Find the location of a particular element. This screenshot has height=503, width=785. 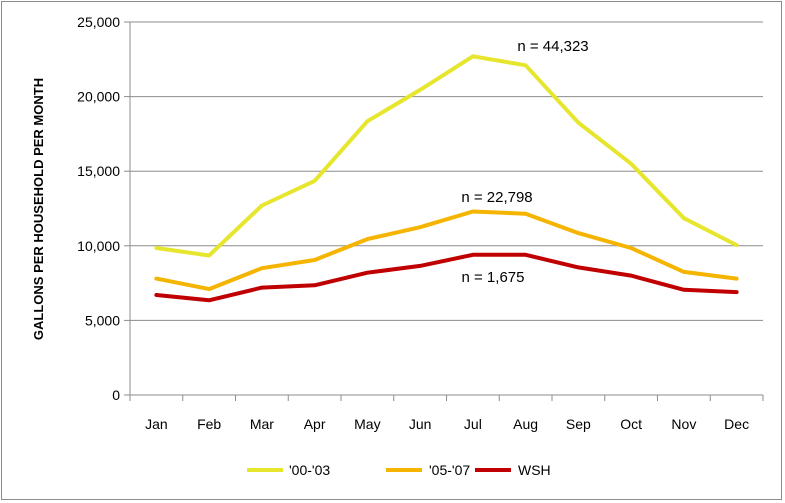

y-tick-labels: 0 5,000 10,000 15,000 20,000 25,000 is located at coordinates (98, 208).